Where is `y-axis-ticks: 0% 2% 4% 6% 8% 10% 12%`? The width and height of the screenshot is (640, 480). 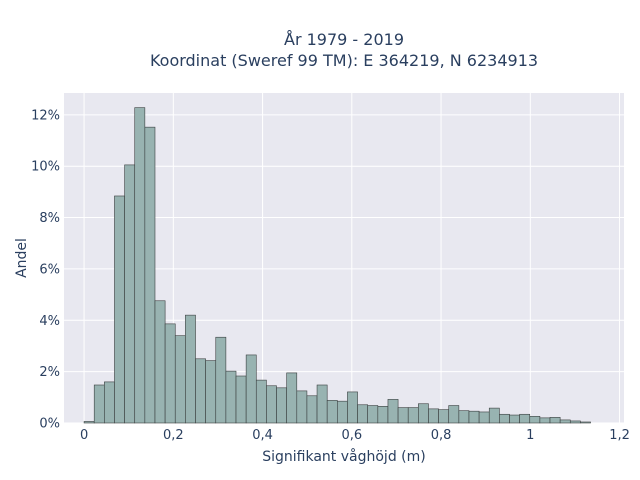
y-axis-ticks: 0% 2% 4% 6% 8% 10% 12% is located at coordinates (45, 269).